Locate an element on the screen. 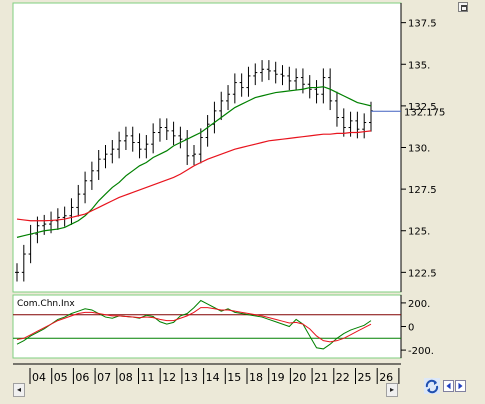 The width and height of the screenshot is (485, 404). price-tick-label: 135. is located at coordinates (419, 65).